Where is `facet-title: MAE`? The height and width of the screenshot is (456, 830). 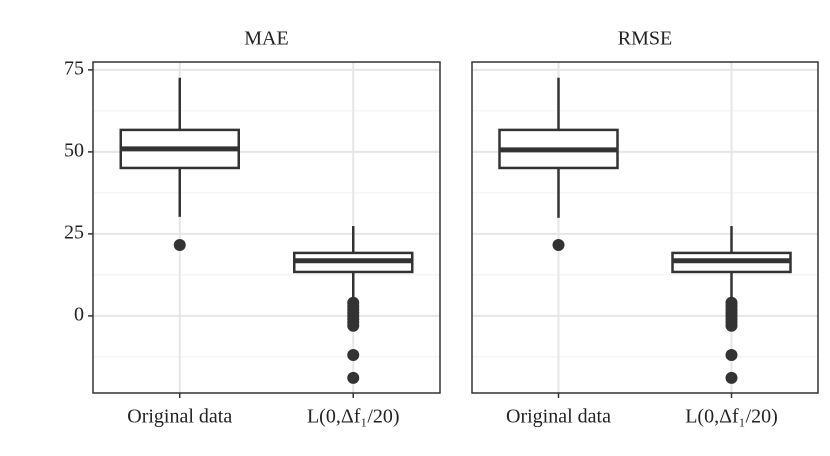
facet-title: MAE is located at coordinates (266, 39).